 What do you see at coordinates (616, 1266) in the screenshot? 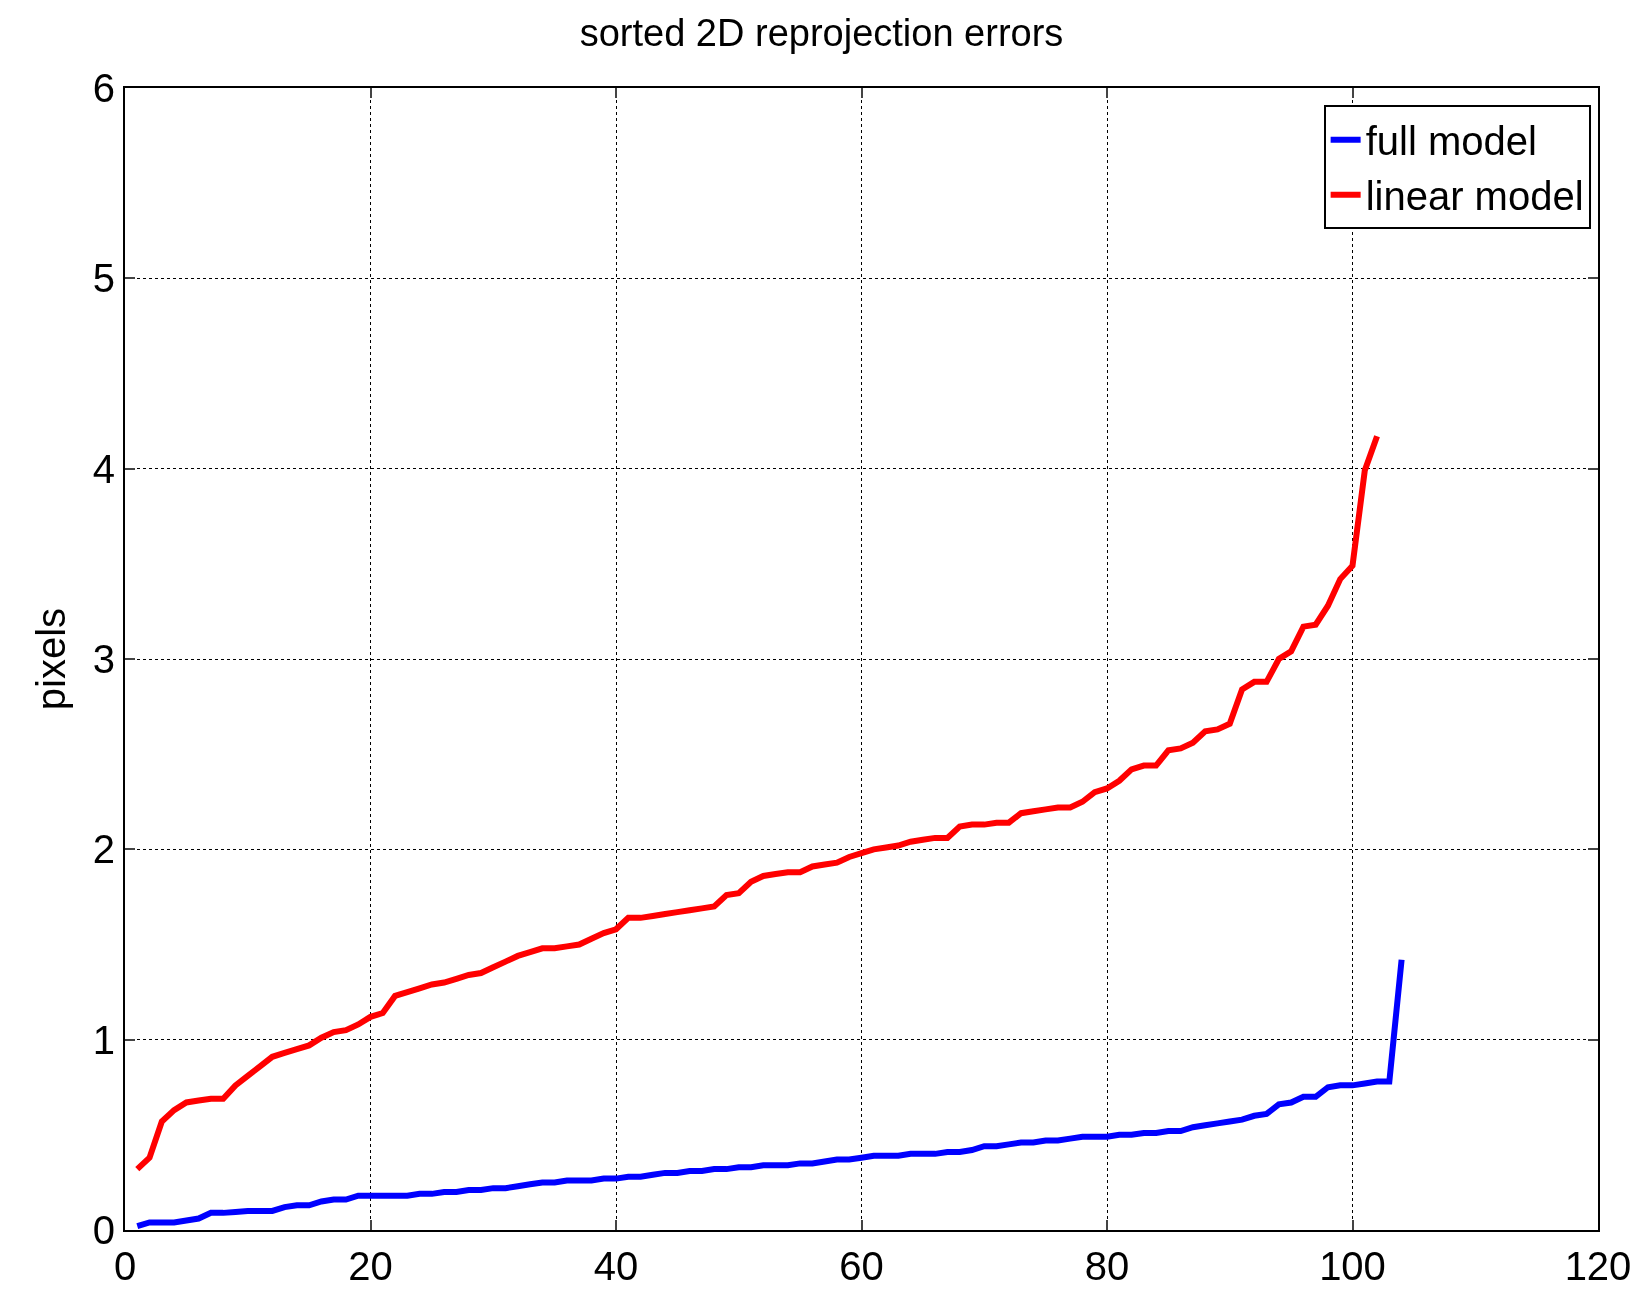
I see `x-tick-label: 40` at bounding box center [616, 1266].